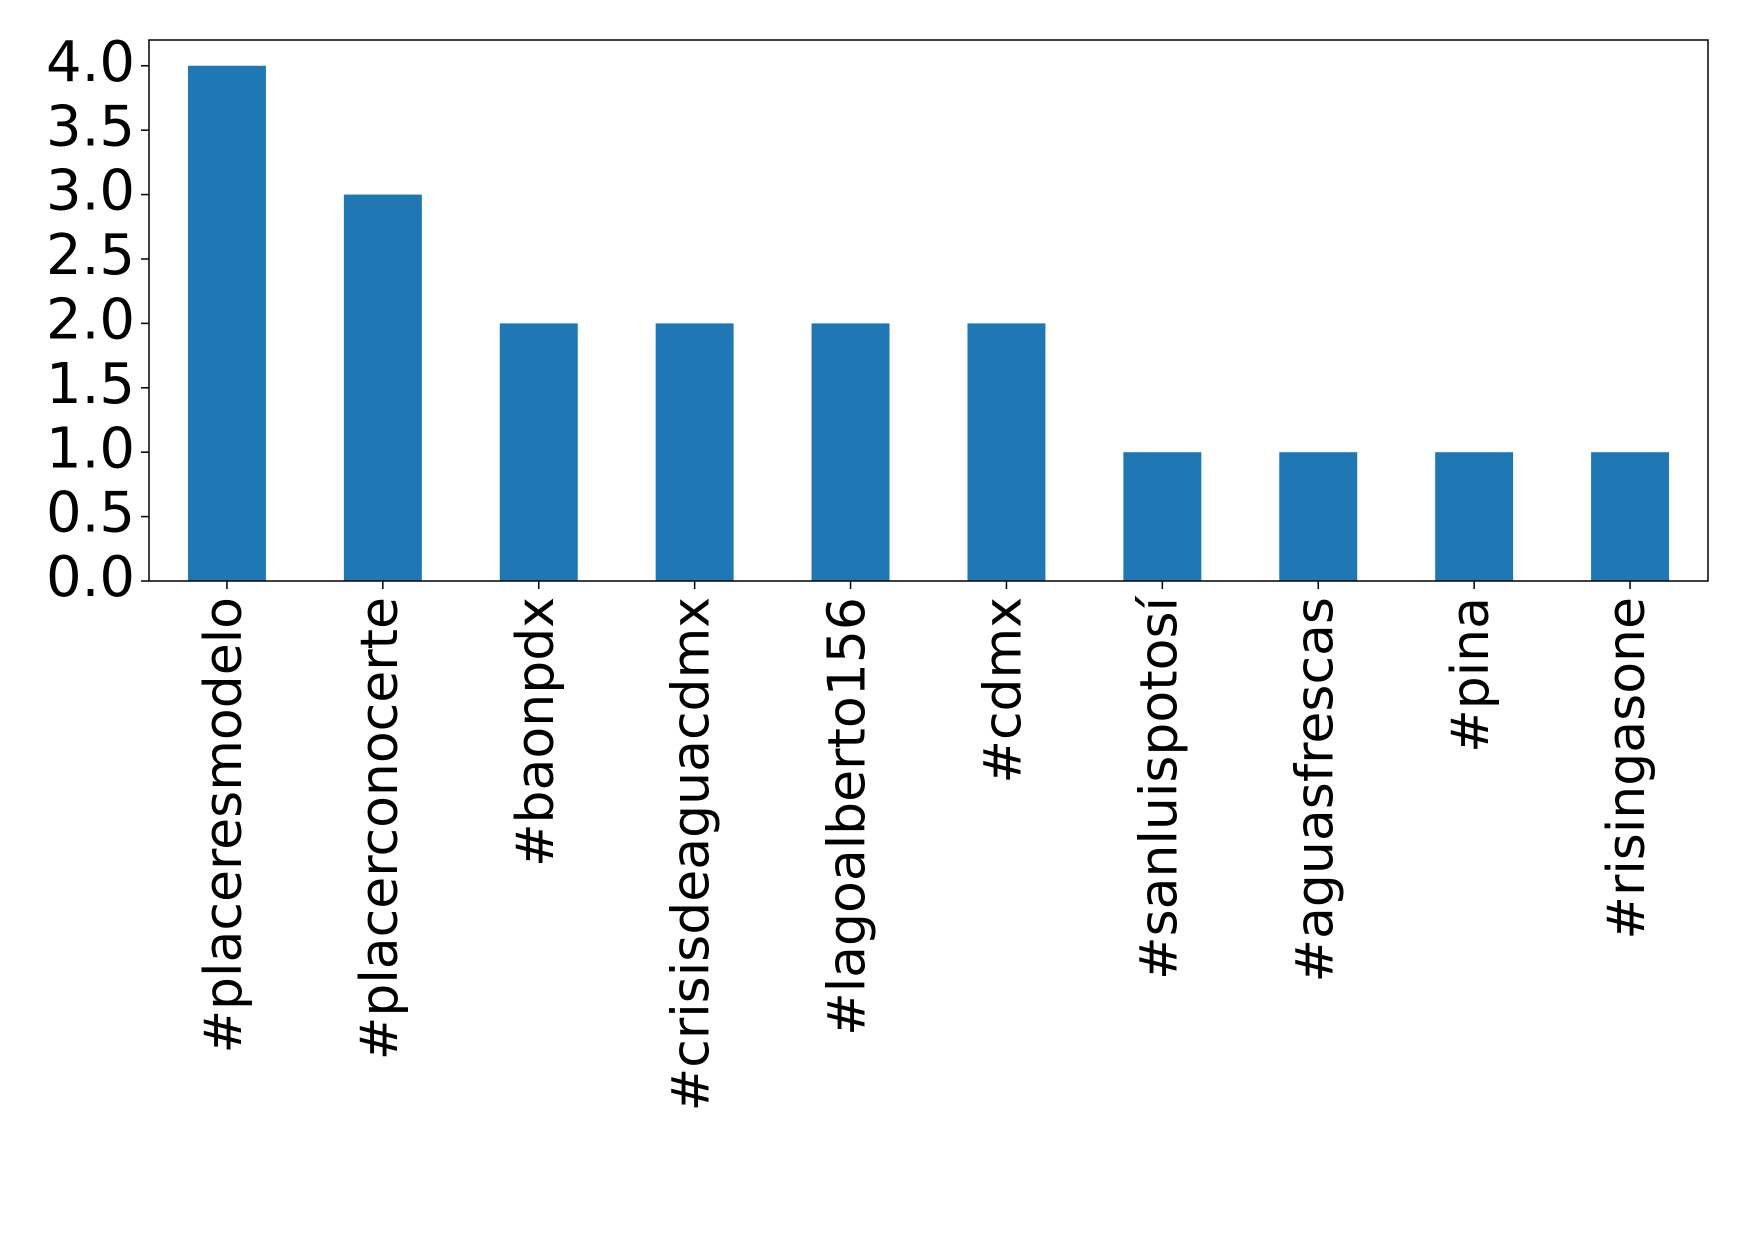 The height and width of the screenshot is (1246, 1739). Describe the element at coordinates (848, 816) in the screenshot. I see `x-tick-label: #lagoalberto156` at that location.